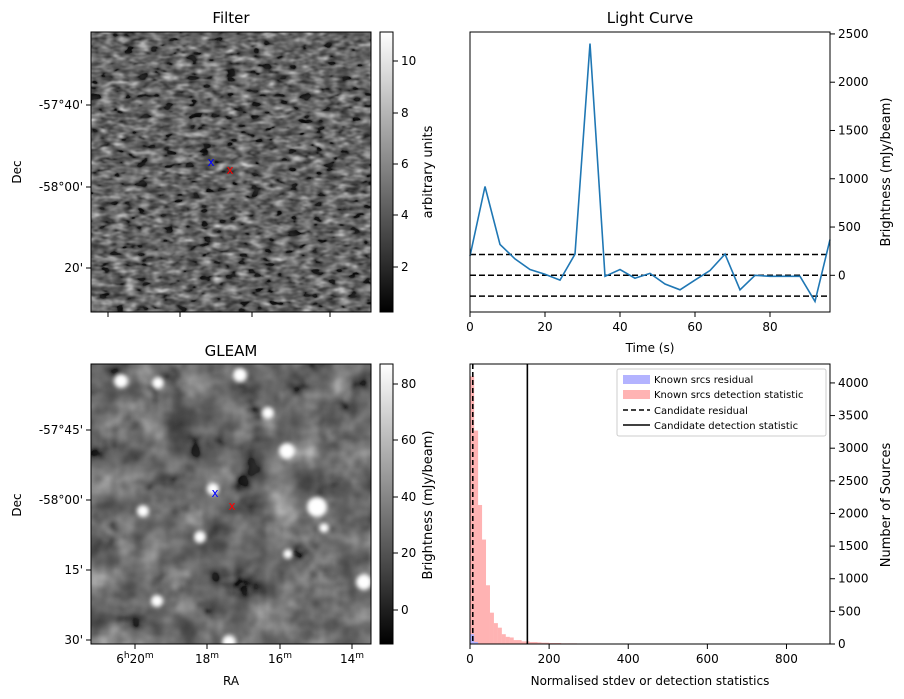  I want to click on svg-text: 20', so click(73, 268).